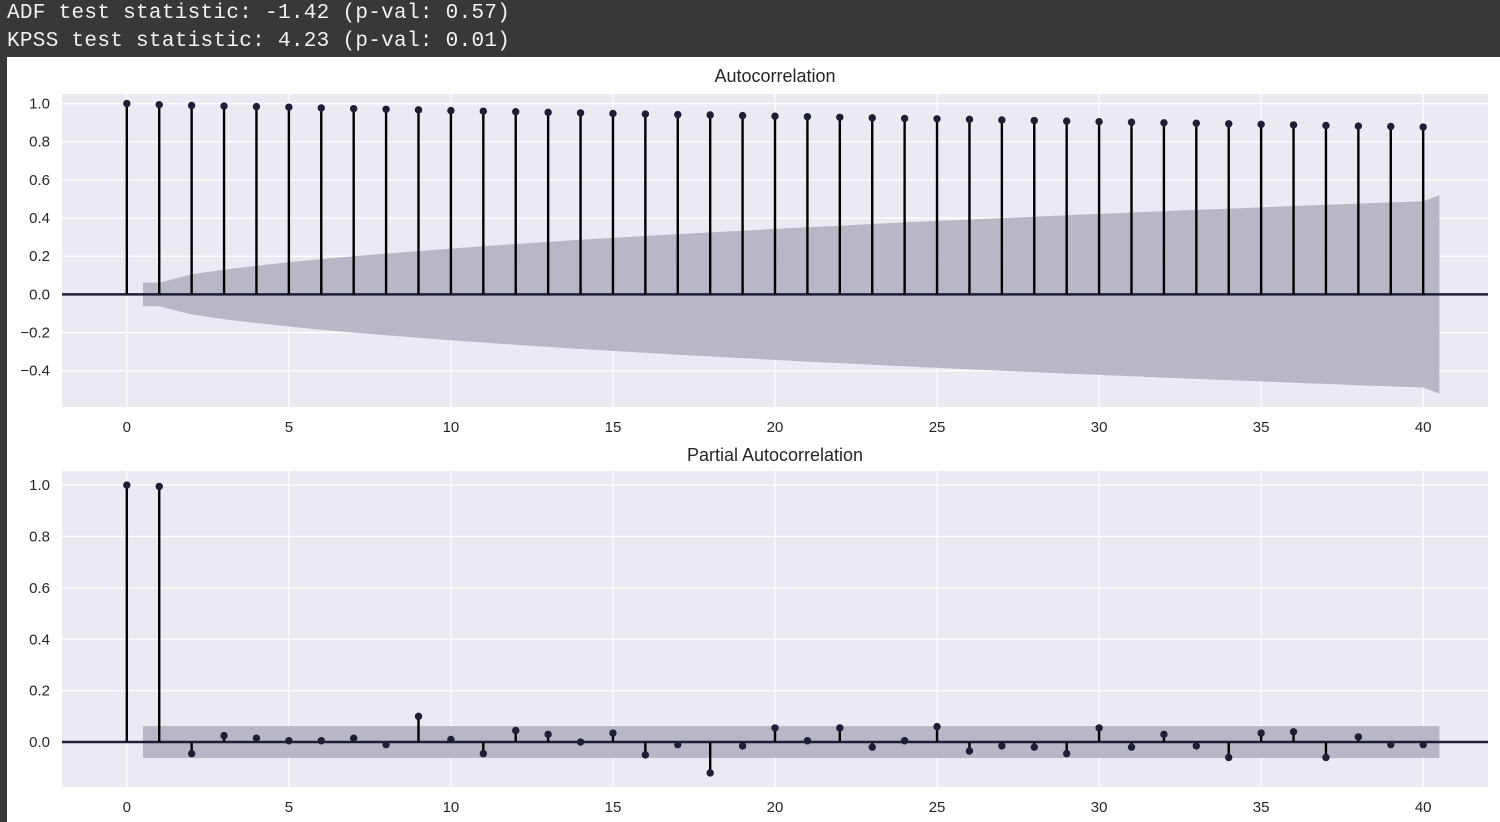  What do you see at coordinates (774, 76) in the screenshot?
I see `acf-title: Autocorrelation` at bounding box center [774, 76].